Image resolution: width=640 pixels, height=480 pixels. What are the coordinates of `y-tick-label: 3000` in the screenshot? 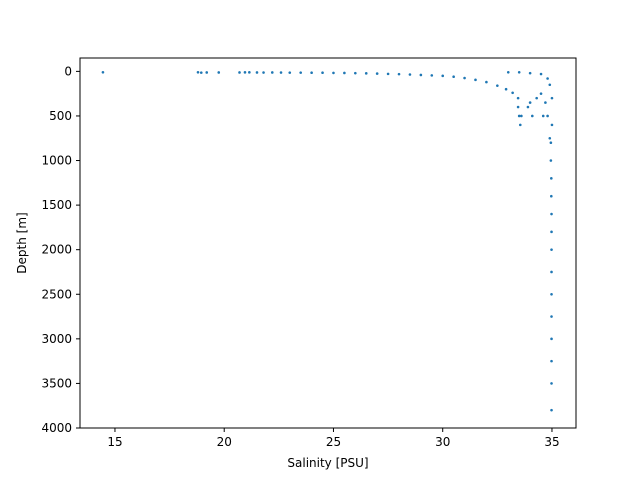 It's located at (56, 339).